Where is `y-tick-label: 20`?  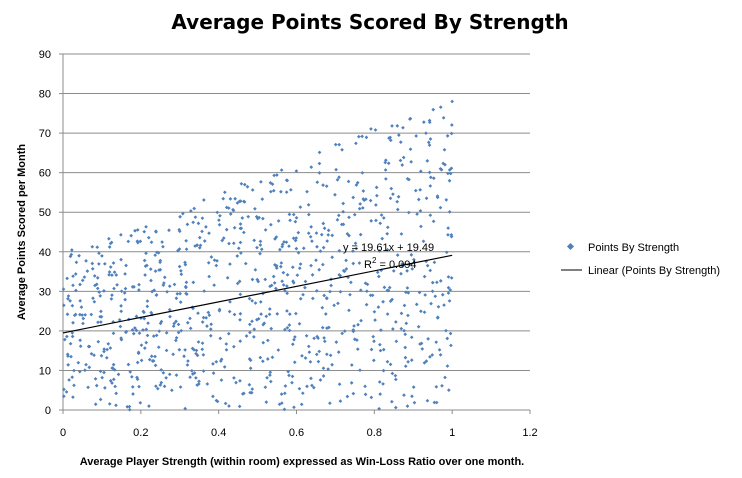 y-tick-label: 20 is located at coordinates (45, 332).